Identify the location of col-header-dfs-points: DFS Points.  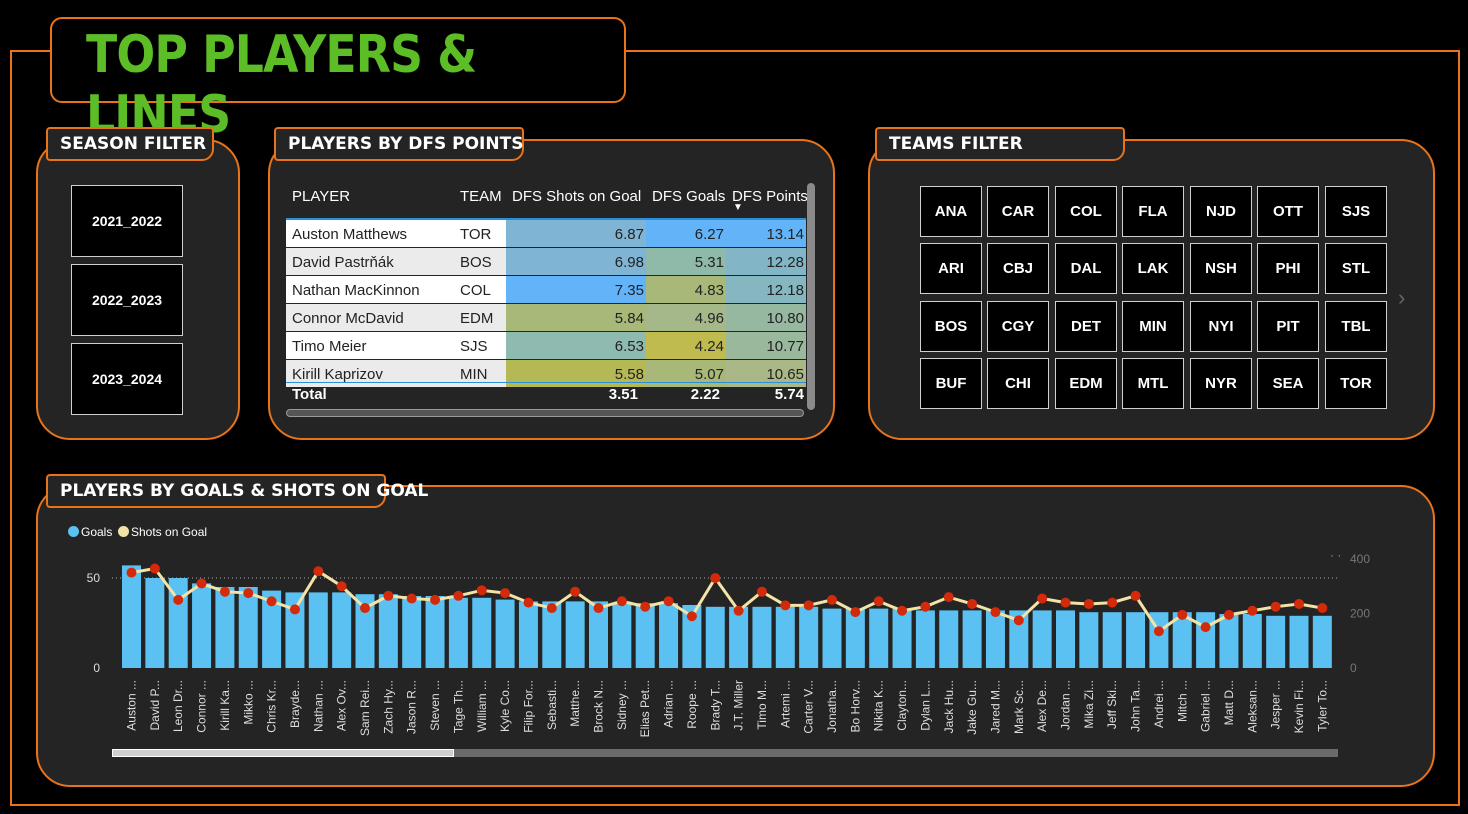
(770, 196).